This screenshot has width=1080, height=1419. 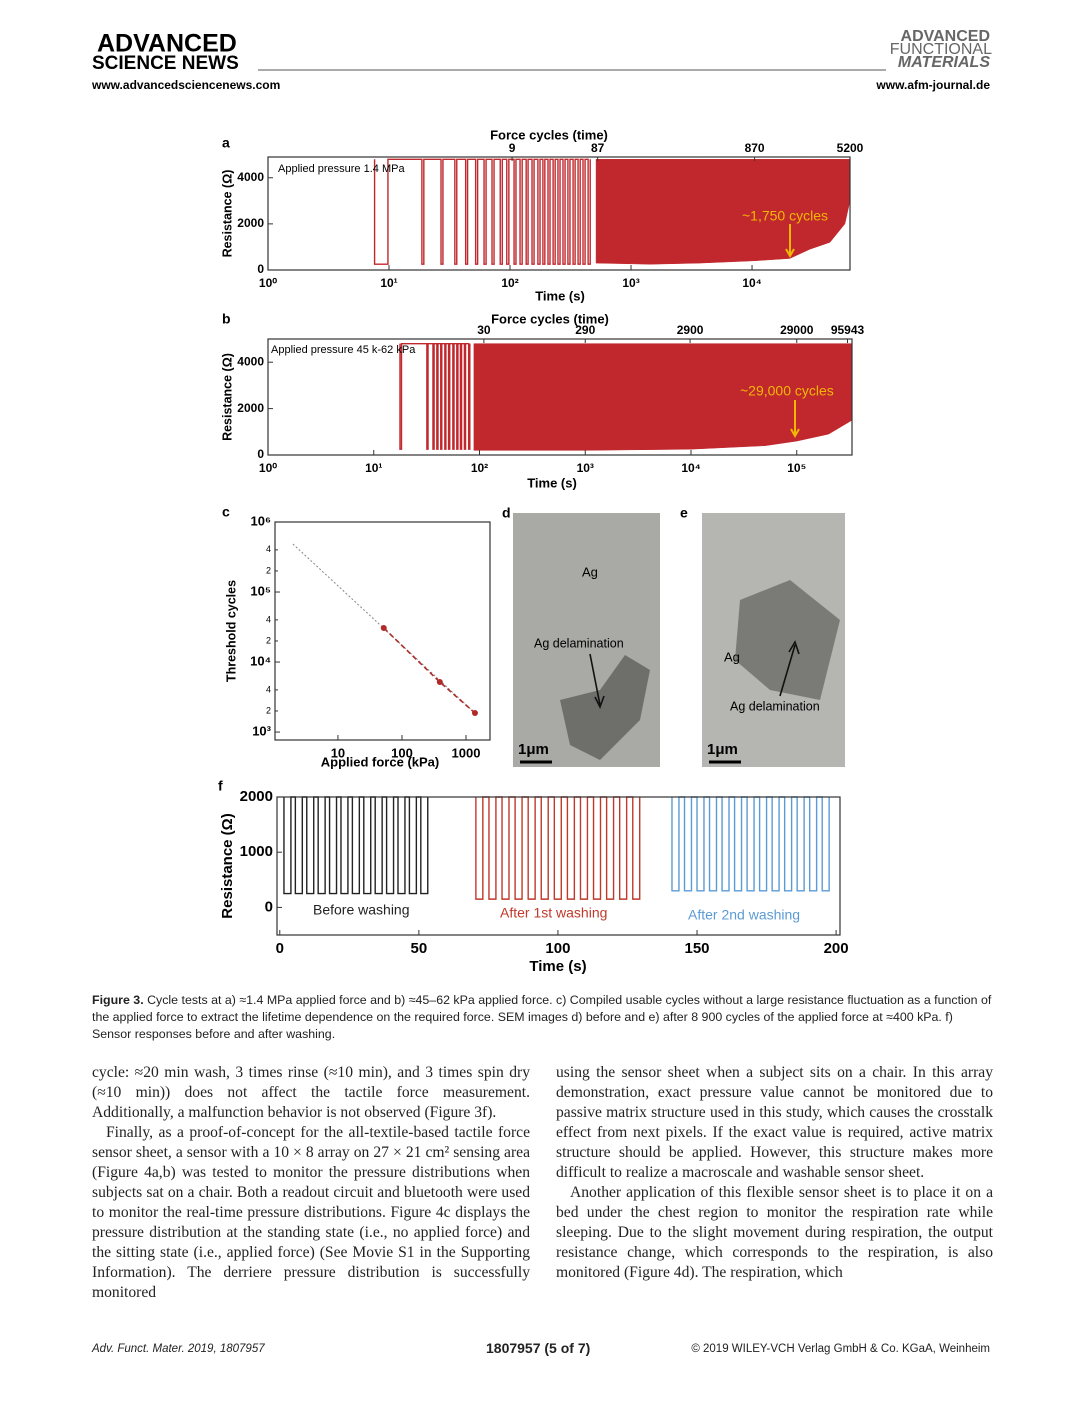 What do you see at coordinates (260, 660) in the screenshot?
I see `y-tick-label: 10⁴` at bounding box center [260, 660].